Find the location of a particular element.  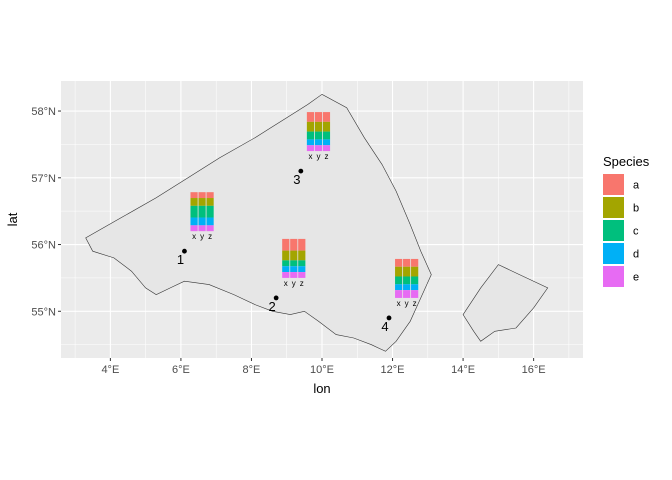

legend-label-c: c is located at coordinates (636, 232).